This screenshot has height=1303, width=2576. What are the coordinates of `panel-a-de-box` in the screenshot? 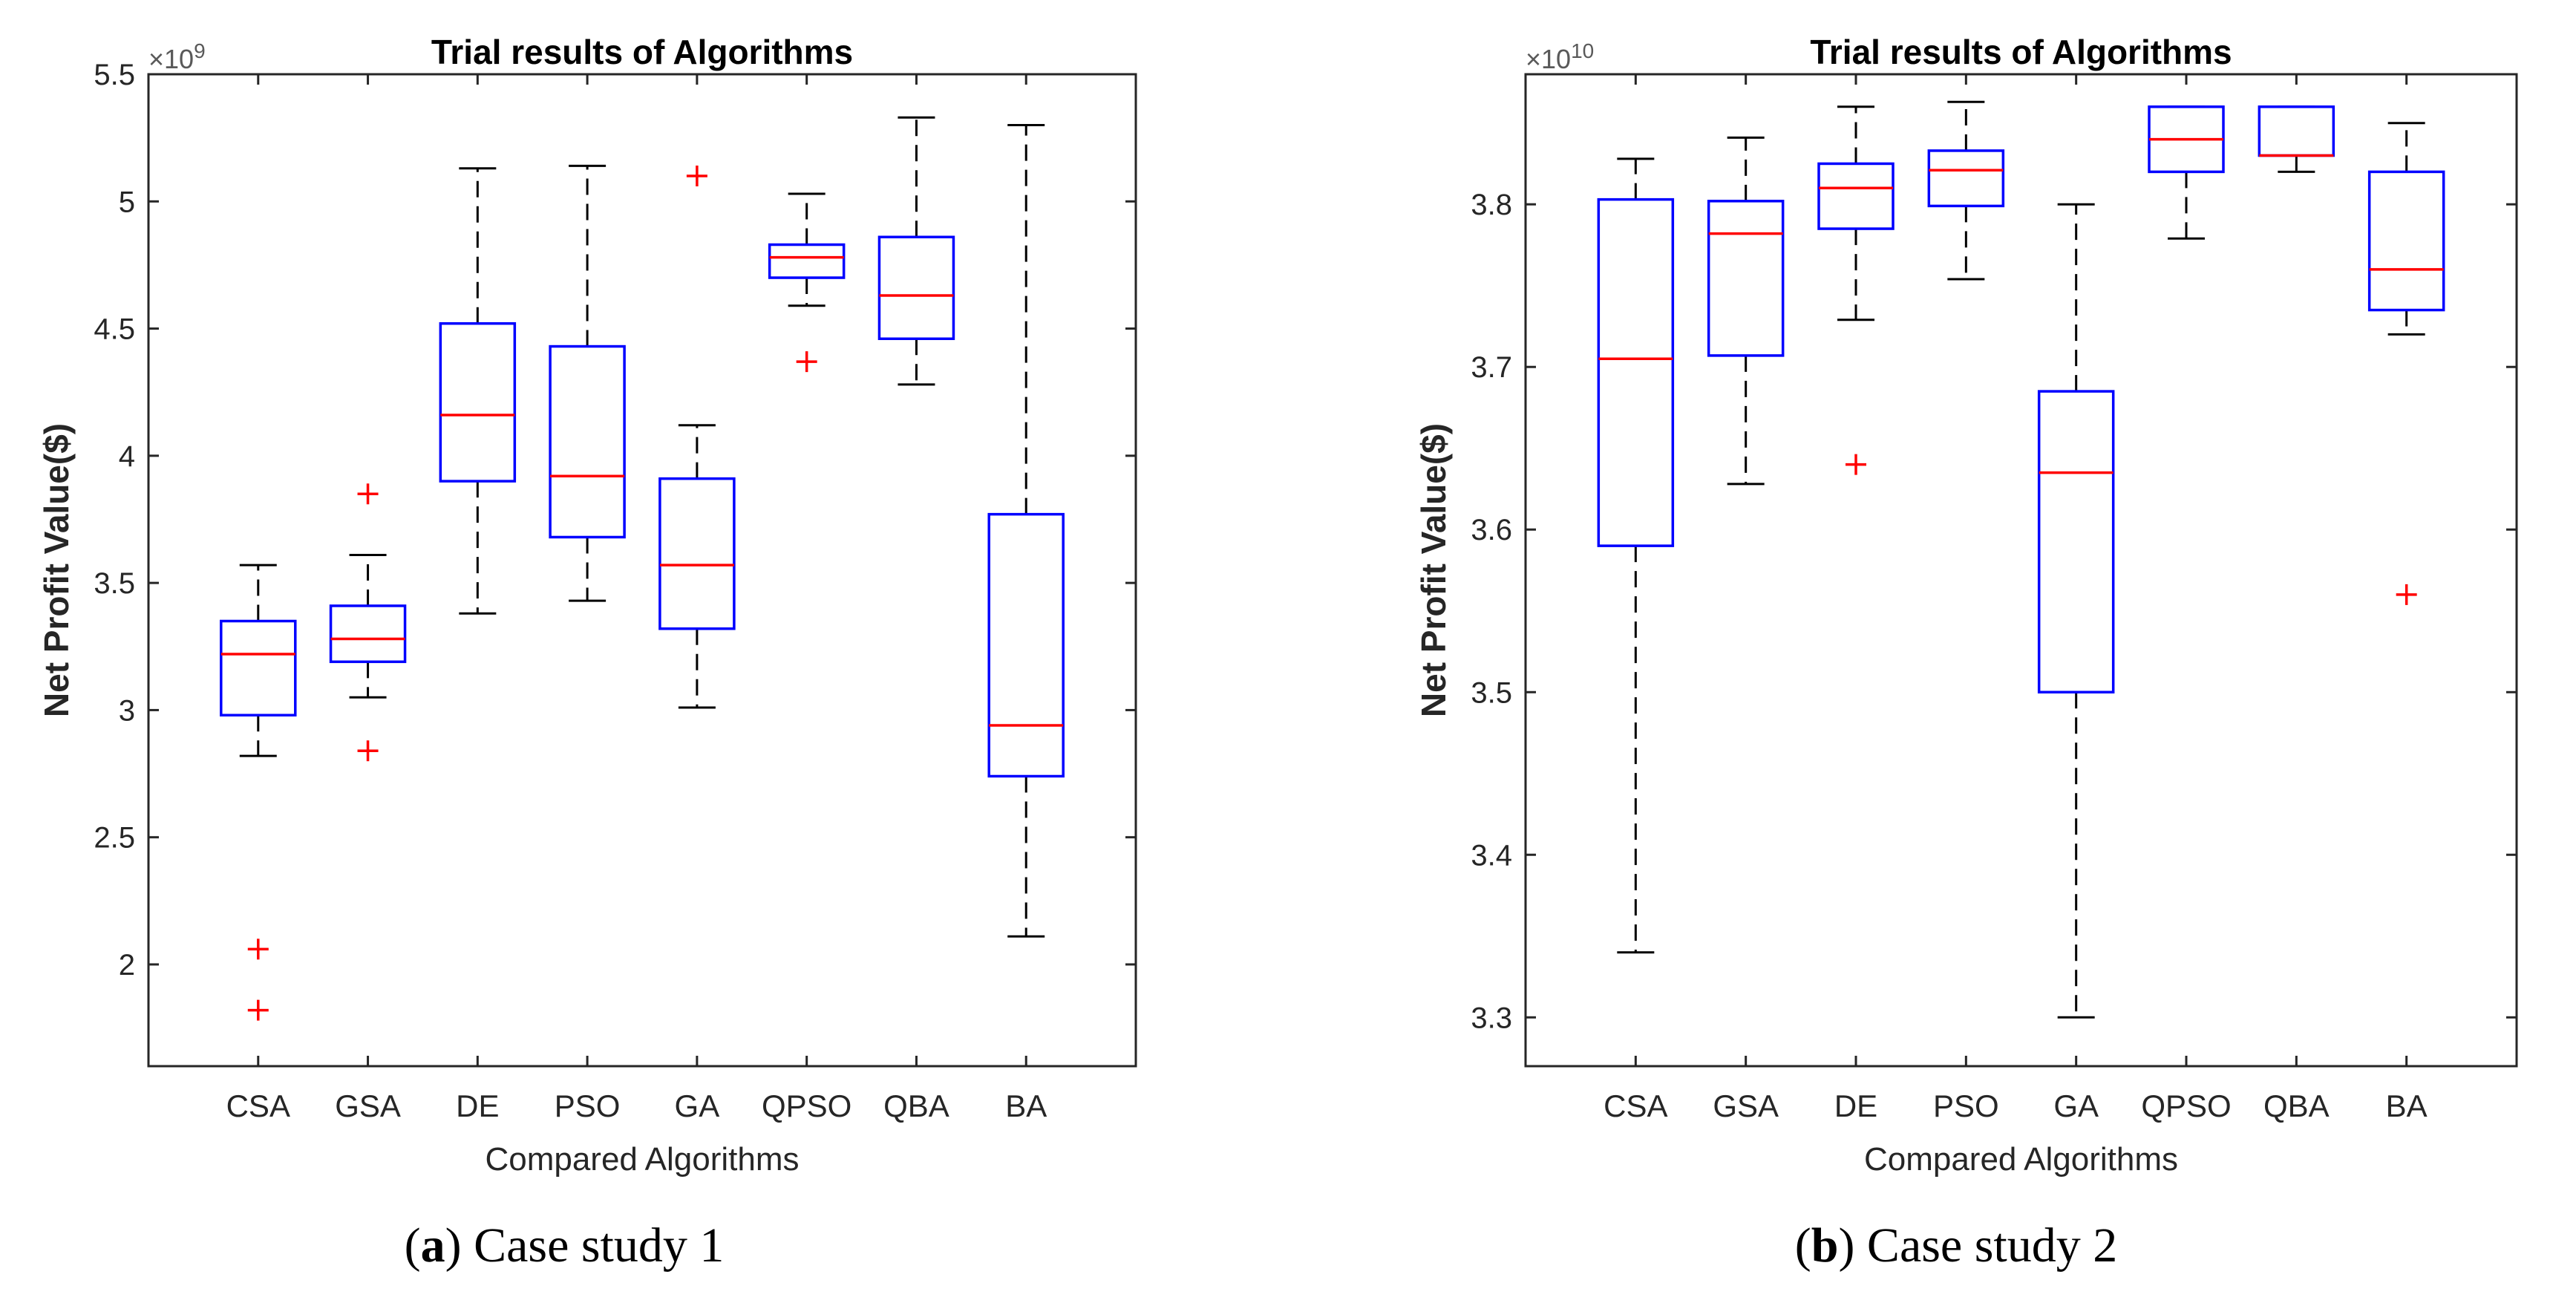 It's located at (478, 402).